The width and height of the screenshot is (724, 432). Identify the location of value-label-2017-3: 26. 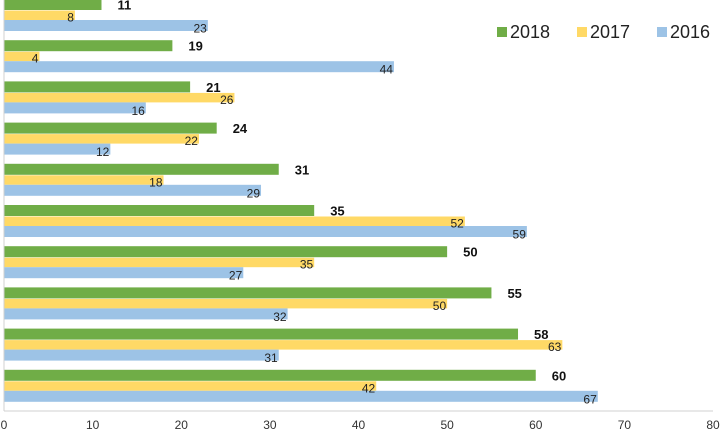
(227, 100).